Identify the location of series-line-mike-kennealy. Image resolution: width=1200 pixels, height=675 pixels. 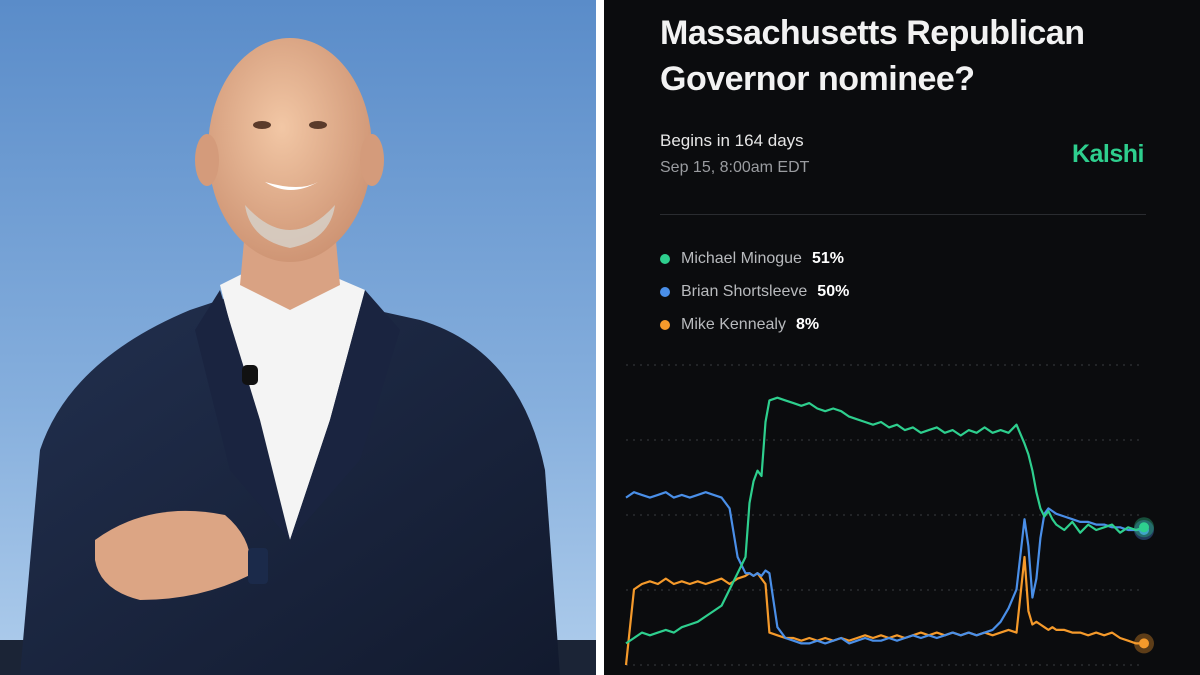
(884, 610).